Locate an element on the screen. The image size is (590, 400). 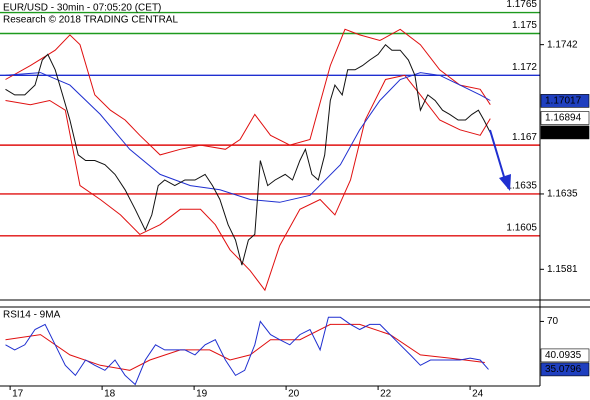
level-label: 1.172 is located at coordinates (524, 67).